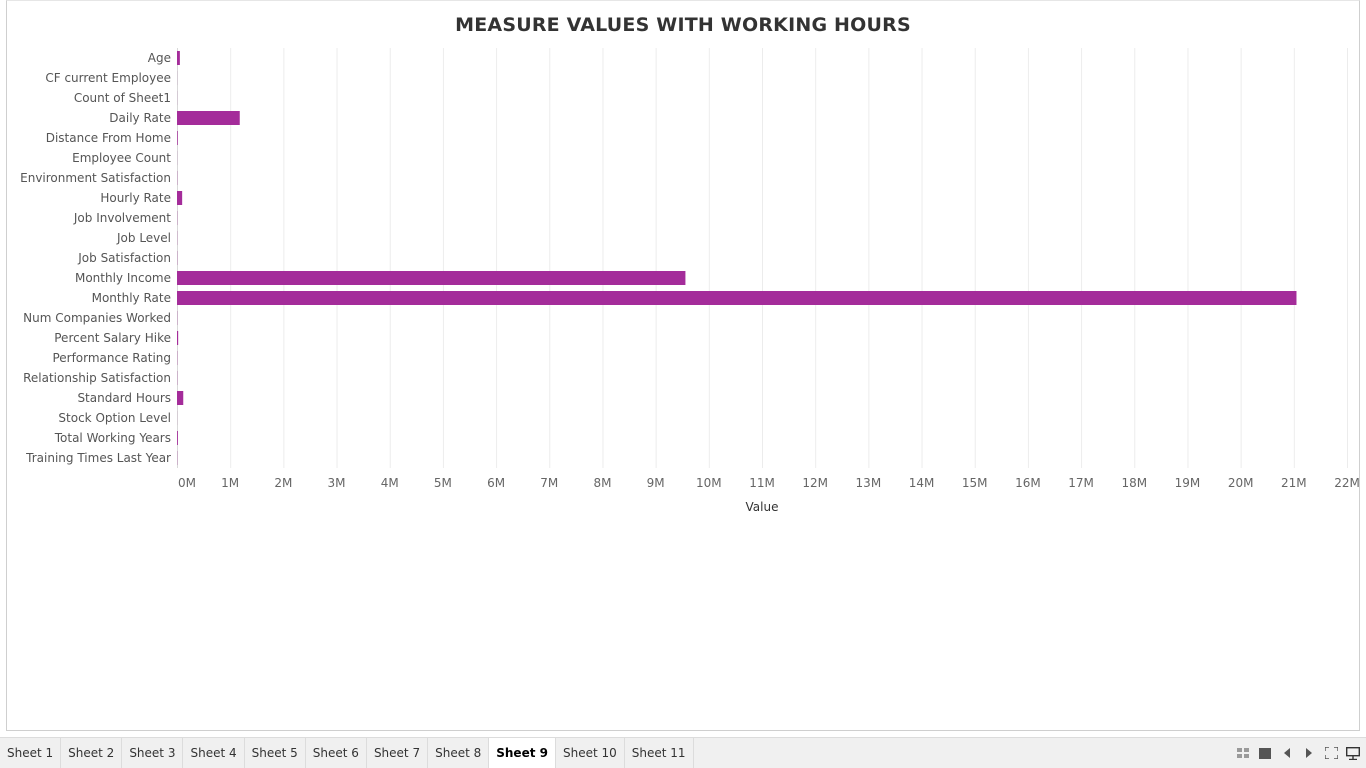  Describe the element at coordinates (590, 753) in the screenshot. I see `tab-sheet-10: Sheet 10` at that location.